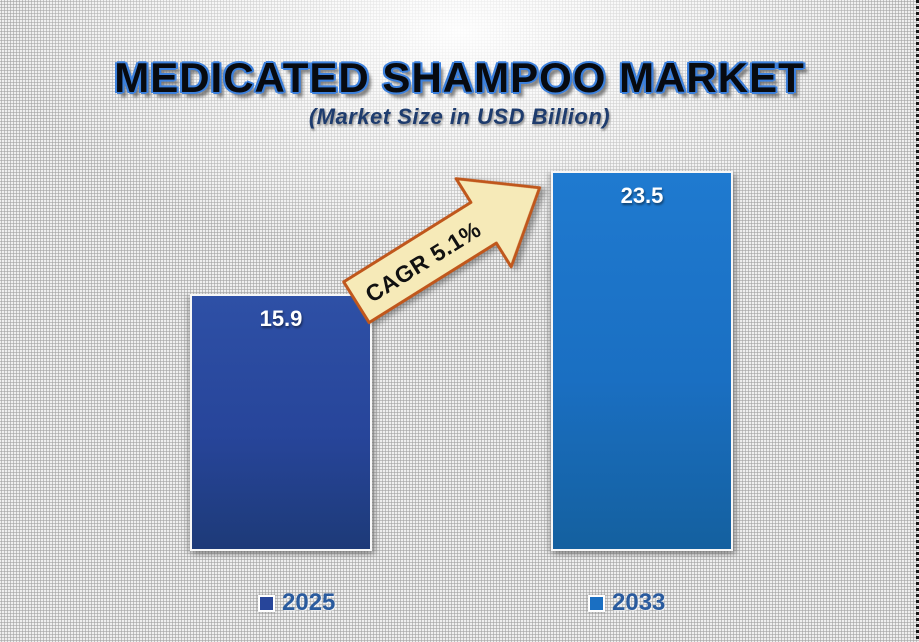 The image size is (919, 642). What do you see at coordinates (459, 77) in the screenshot?
I see `chart-title: MEDICATED SHAMPOO MARKET` at bounding box center [459, 77].